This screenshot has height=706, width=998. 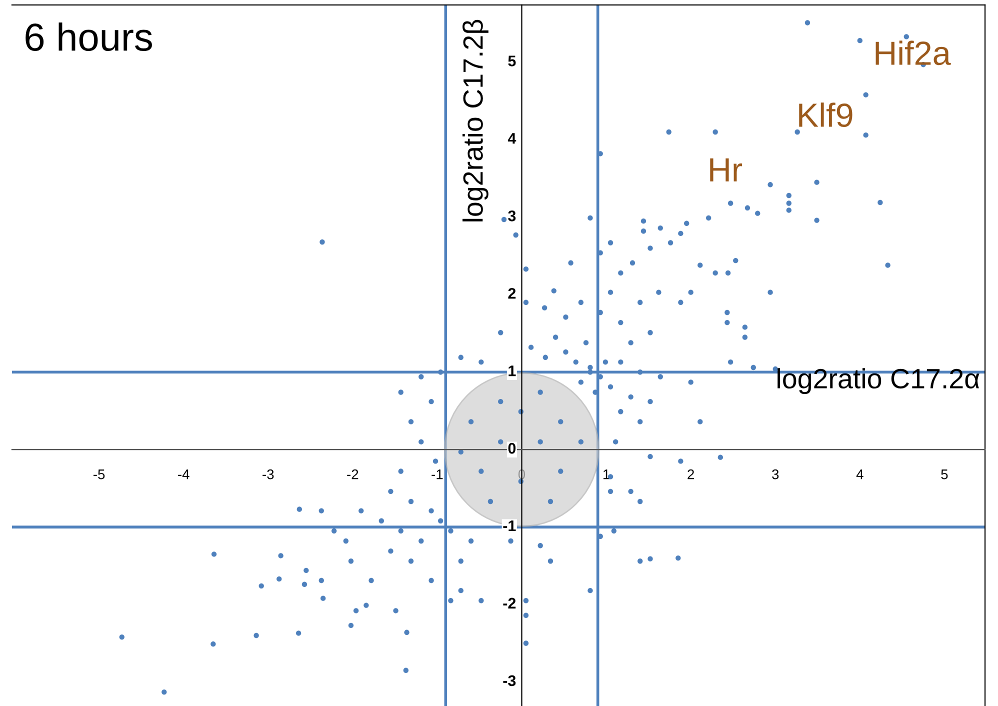 What do you see at coordinates (512, 216) in the screenshot?
I see `y-tick-label: 3` at bounding box center [512, 216].